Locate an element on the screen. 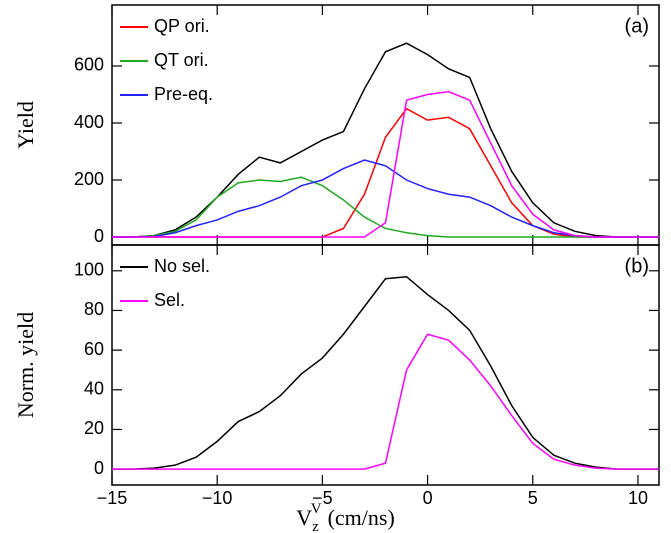 The height and width of the screenshot is (533, 671). x-label-unit: (cm/ns) is located at coordinates (361, 517).